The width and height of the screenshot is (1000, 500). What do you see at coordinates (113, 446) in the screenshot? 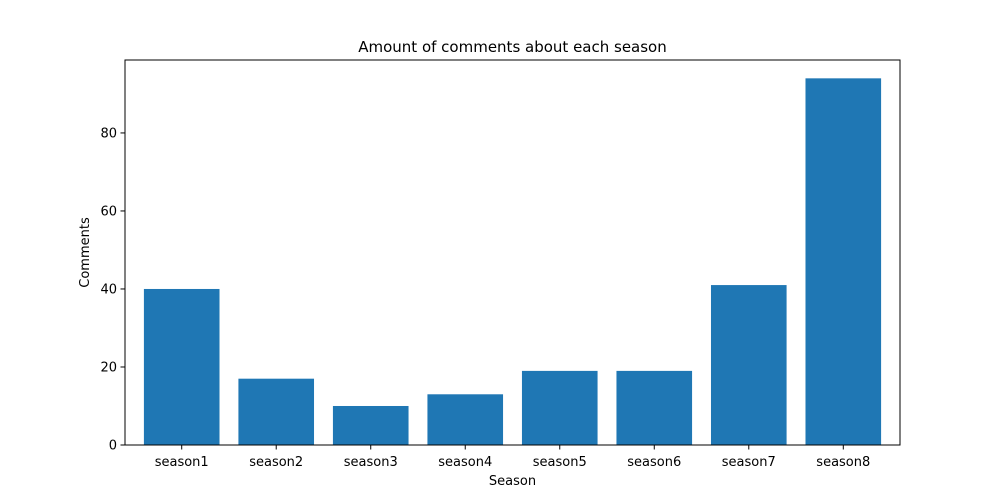
I see `y-tick-label: 0` at bounding box center [113, 446].